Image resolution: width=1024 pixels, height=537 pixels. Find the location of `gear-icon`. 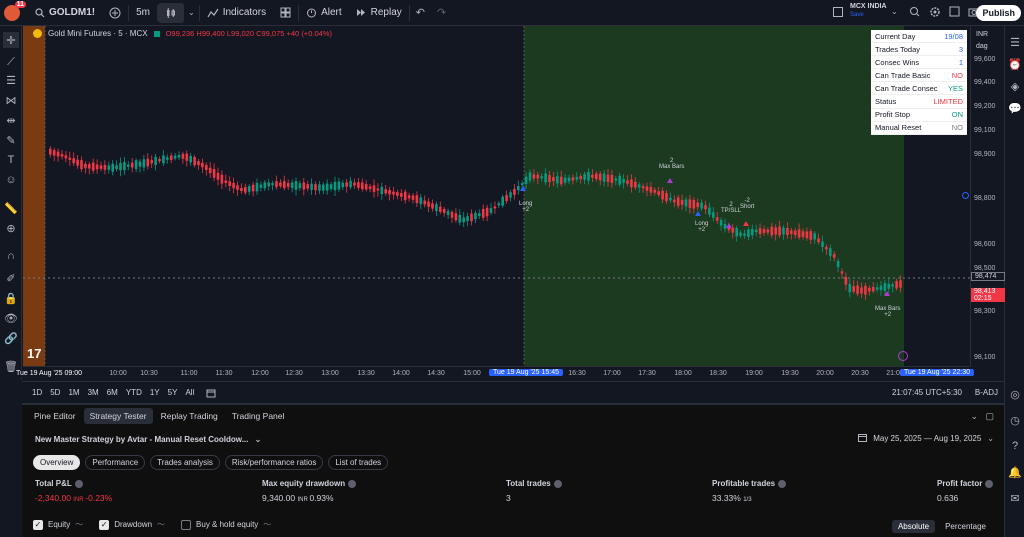

gear-icon is located at coordinates (935, 12).